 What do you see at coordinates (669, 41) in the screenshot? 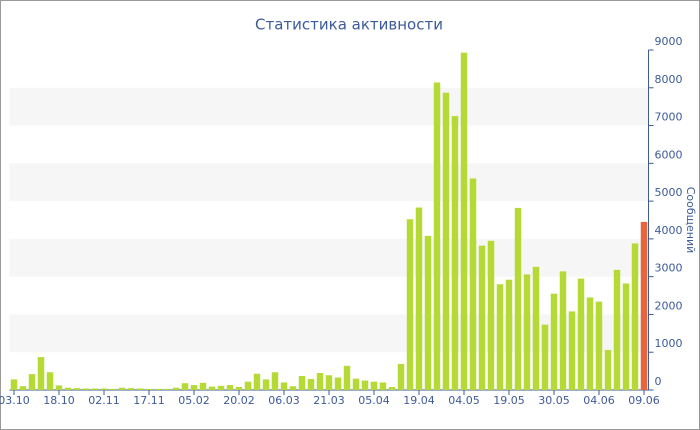
I see `y-tick-label: 9000` at bounding box center [669, 41].